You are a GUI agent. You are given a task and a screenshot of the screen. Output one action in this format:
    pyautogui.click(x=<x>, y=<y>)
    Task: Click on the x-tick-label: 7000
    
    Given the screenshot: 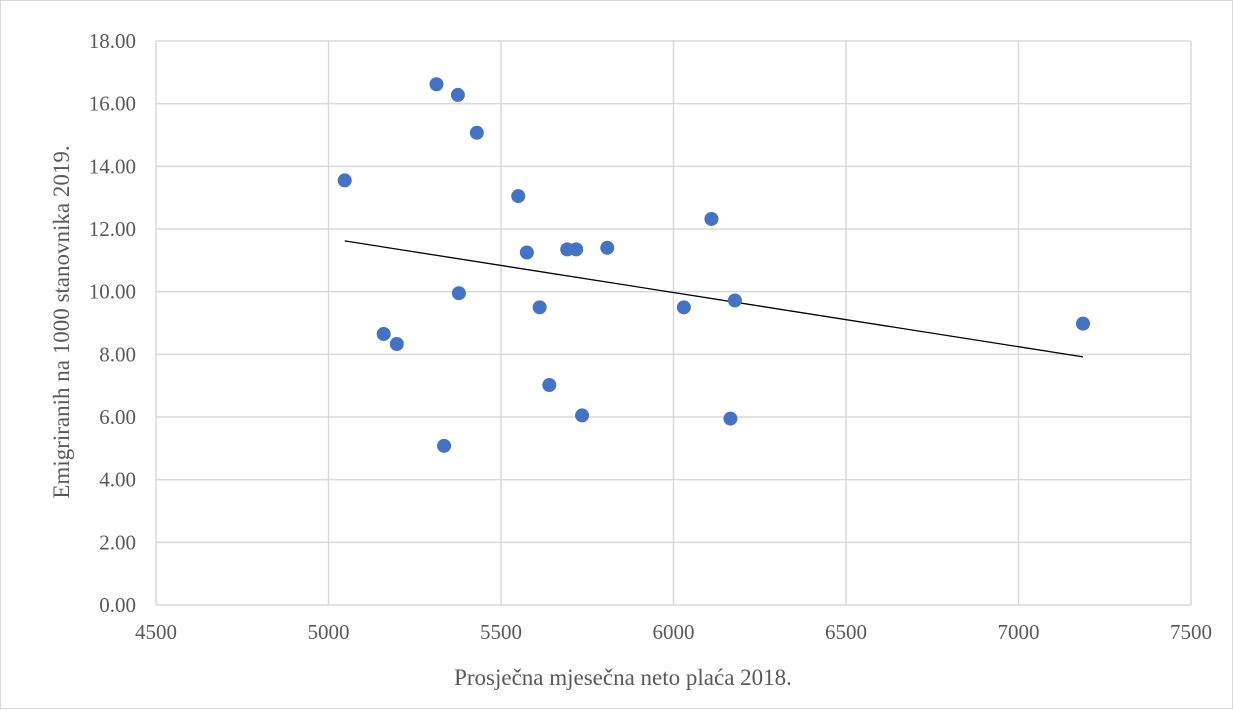 What is the action you would take?
    pyautogui.click(x=1019, y=632)
    